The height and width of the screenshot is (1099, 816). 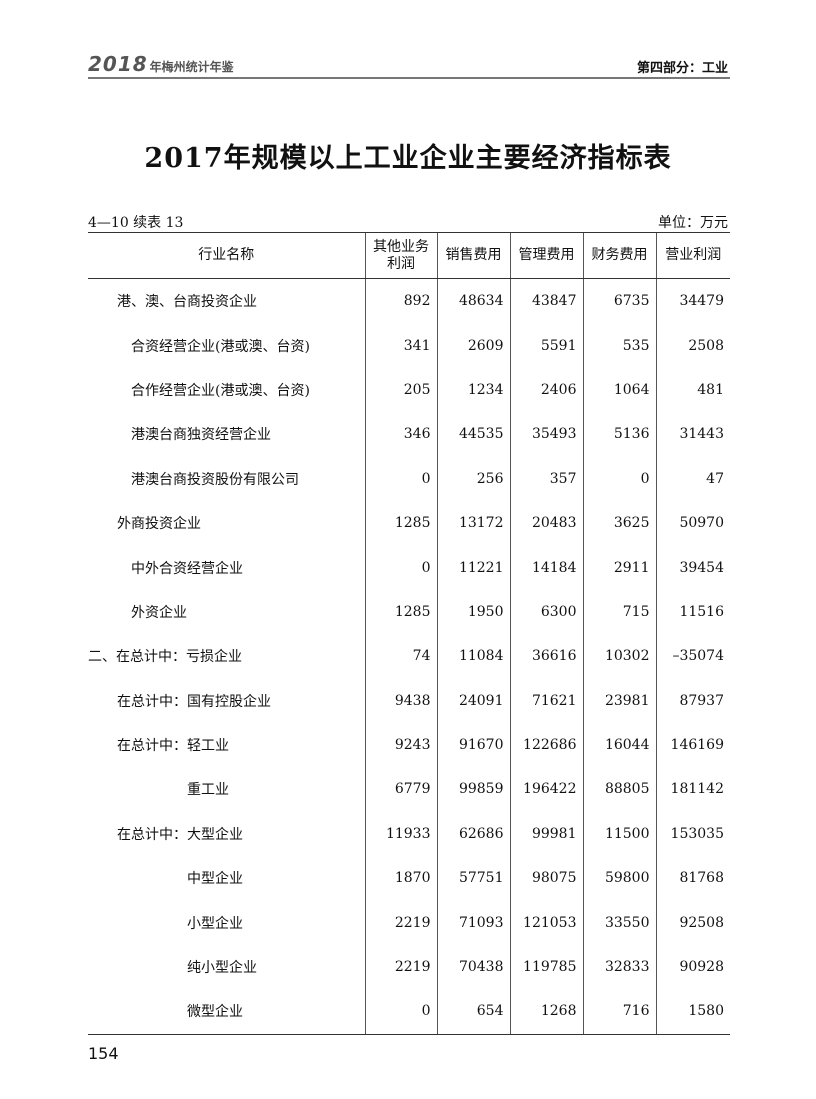 What do you see at coordinates (473, 612) in the screenshot?
I see `cell-value: 1950` at bounding box center [473, 612].